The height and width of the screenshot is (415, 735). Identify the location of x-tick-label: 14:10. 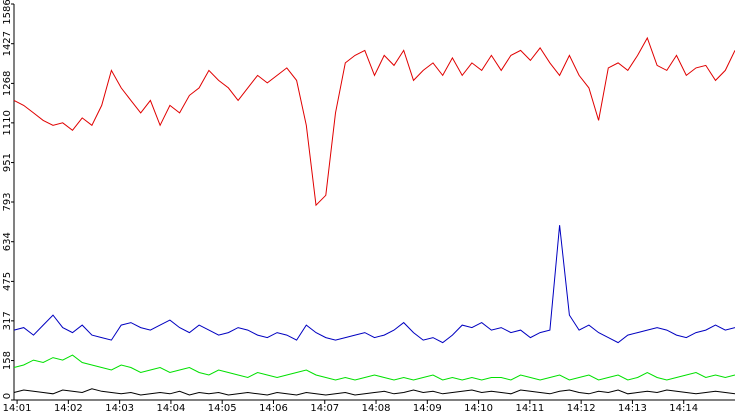
(478, 408).